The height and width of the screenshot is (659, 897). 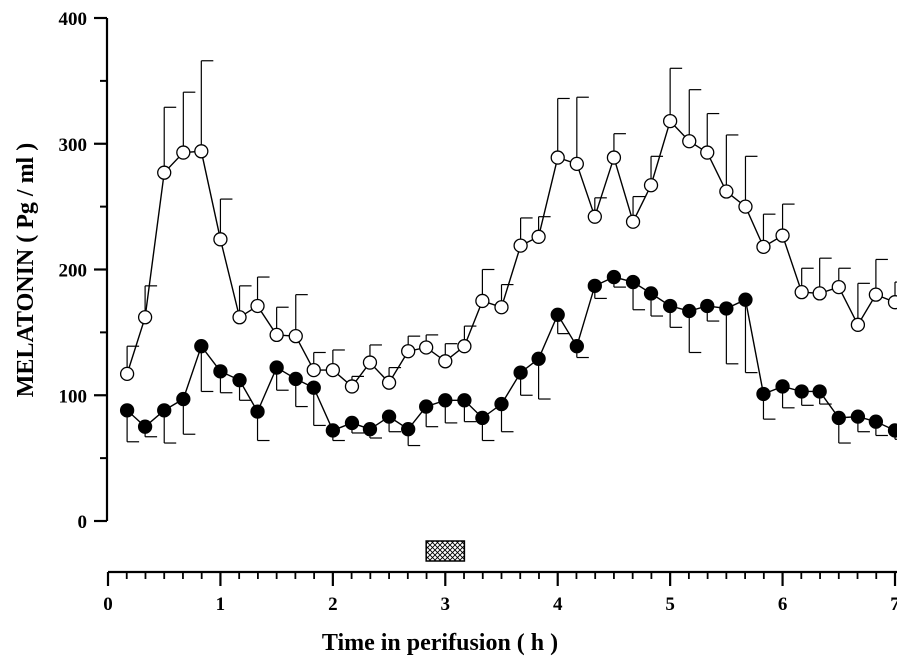 I want to click on x-axis-title: Time in perifusion ( h ), so click(x=440, y=643).